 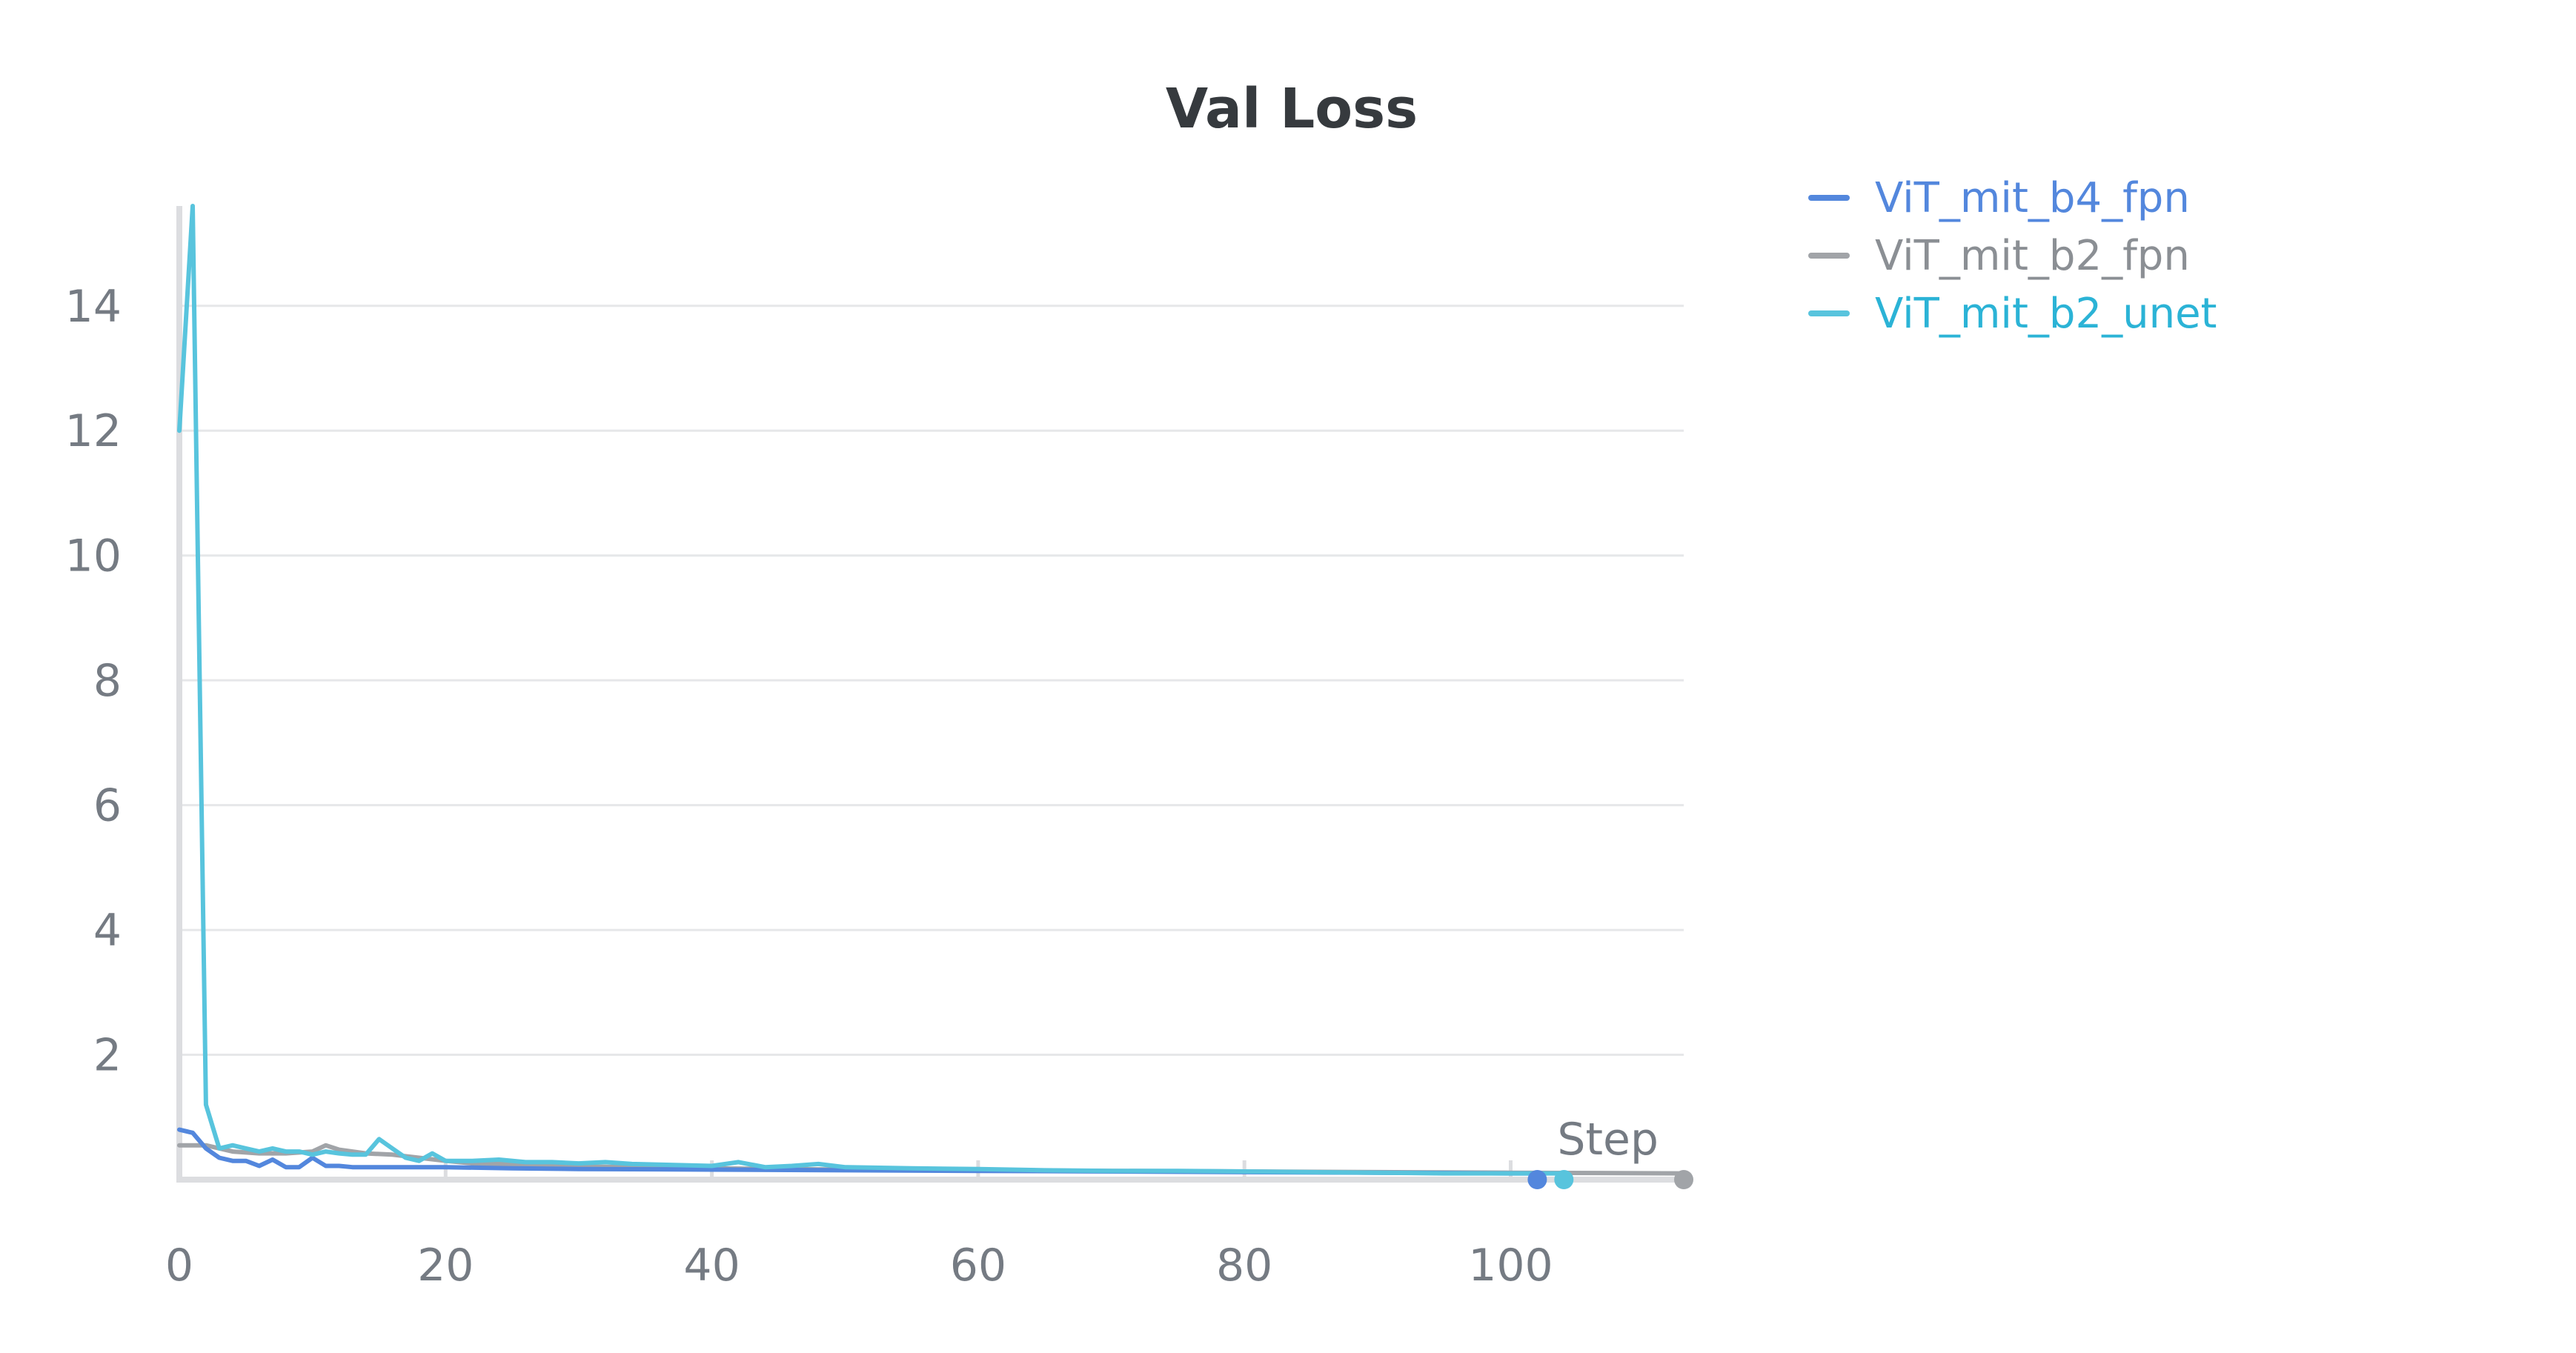 What do you see at coordinates (93, 431) in the screenshot?
I see `y-tick-label: 12` at bounding box center [93, 431].